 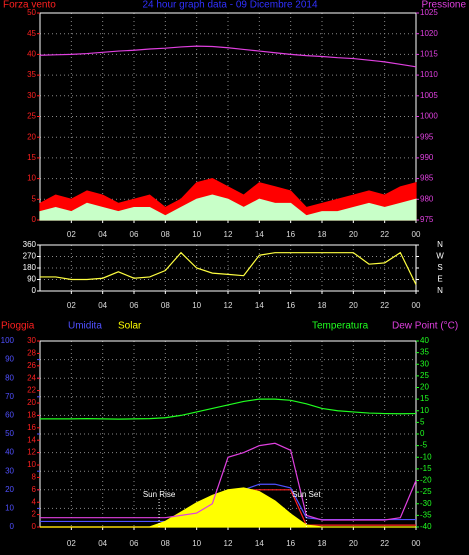 What do you see at coordinates (31, 33) in the screenshot?
I see `y-tick-label: 45` at bounding box center [31, 33].